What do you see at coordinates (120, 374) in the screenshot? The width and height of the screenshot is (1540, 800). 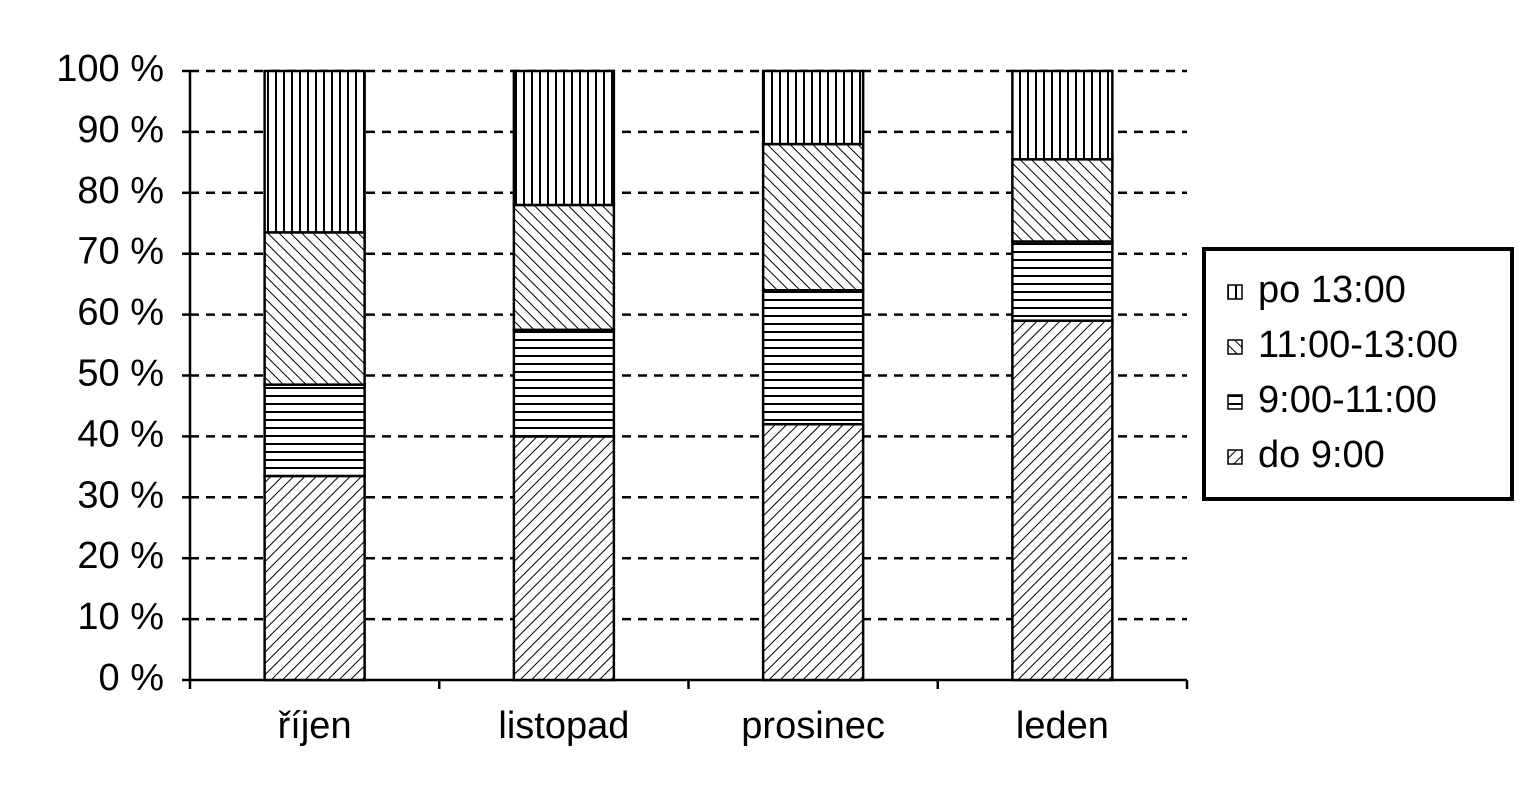 I see `y-tick-label: 50 %` at bounding box center [120, 374].